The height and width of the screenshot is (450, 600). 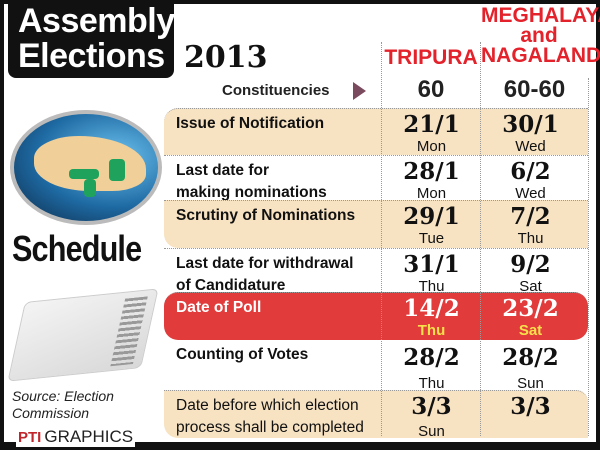 I want to click on meghalaya-nagaland-constituencies: 60-60, so click(x=534, y=89).